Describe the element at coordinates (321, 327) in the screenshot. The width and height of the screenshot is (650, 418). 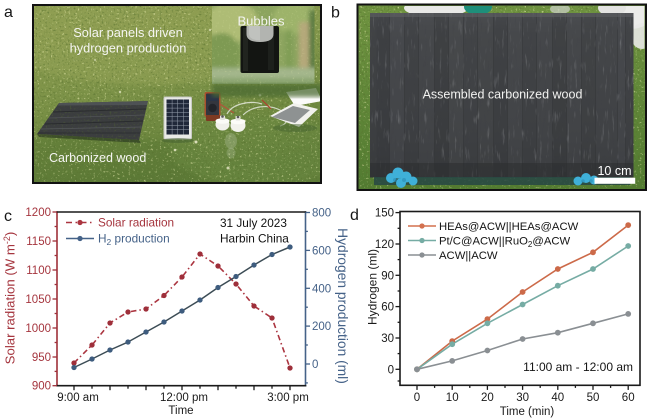
I see `svg-text: 200` at that location.